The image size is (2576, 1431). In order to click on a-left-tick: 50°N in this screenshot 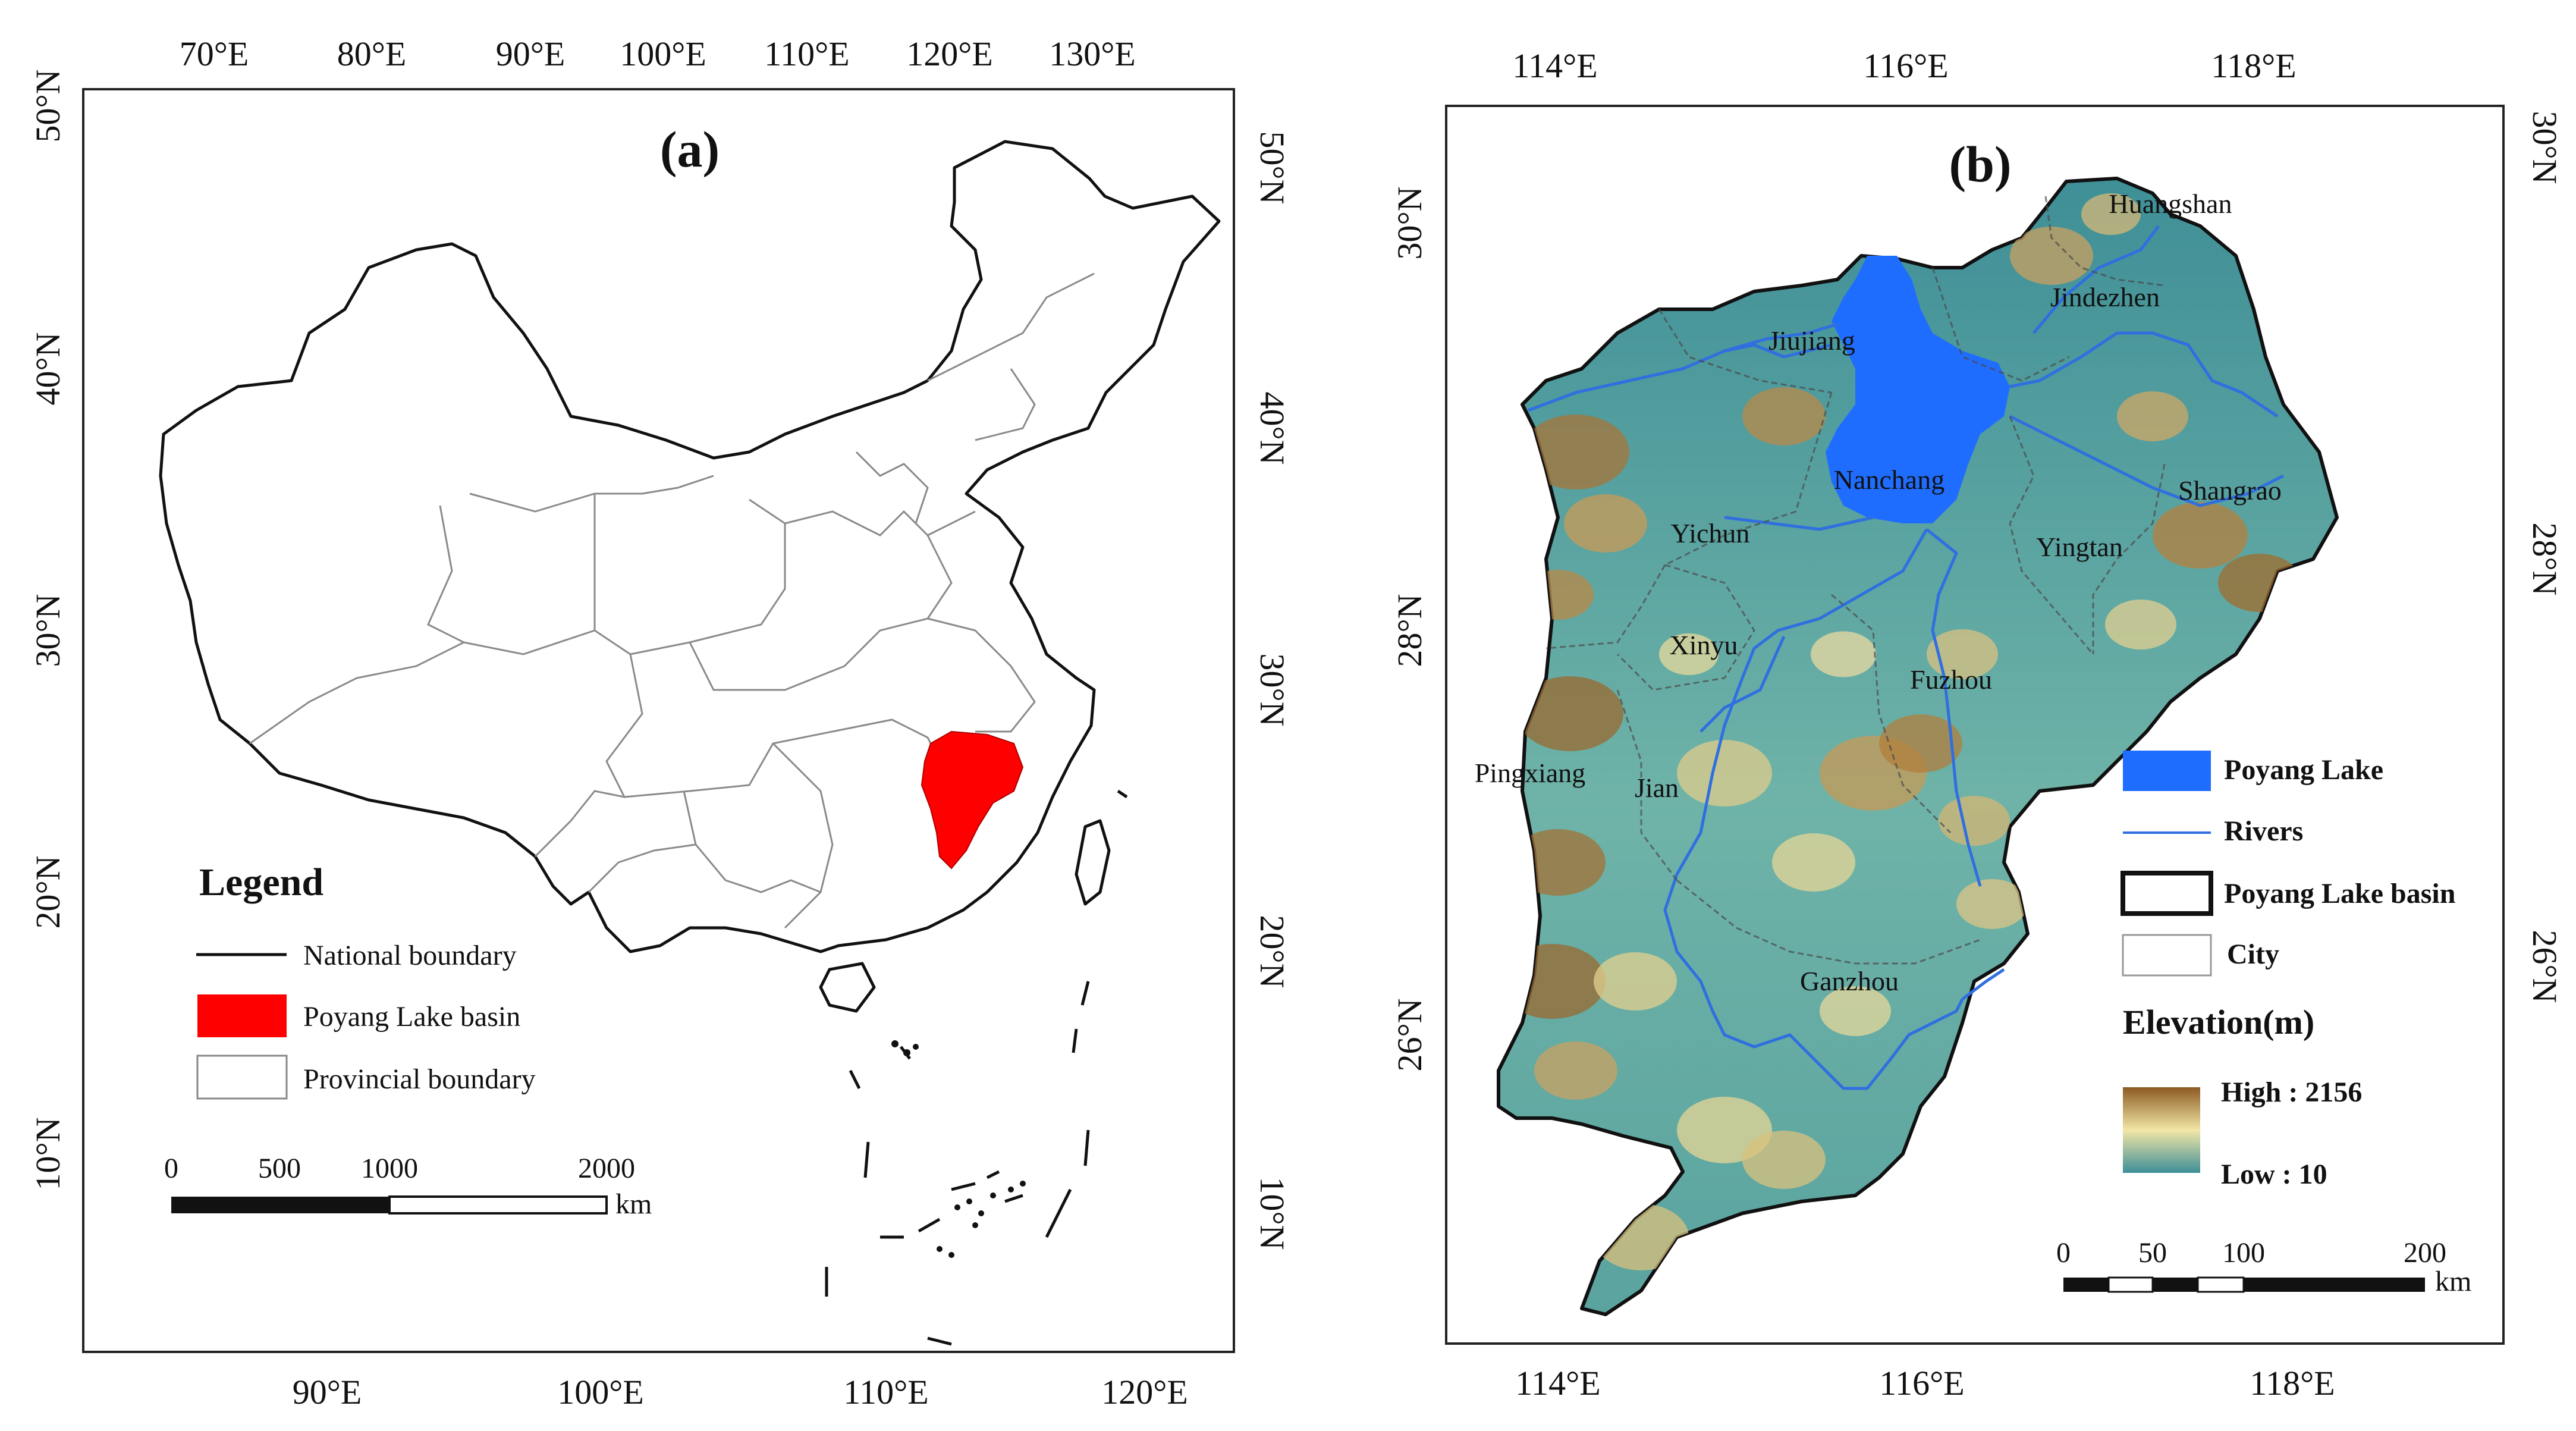, I will do `click(48, 105)`.